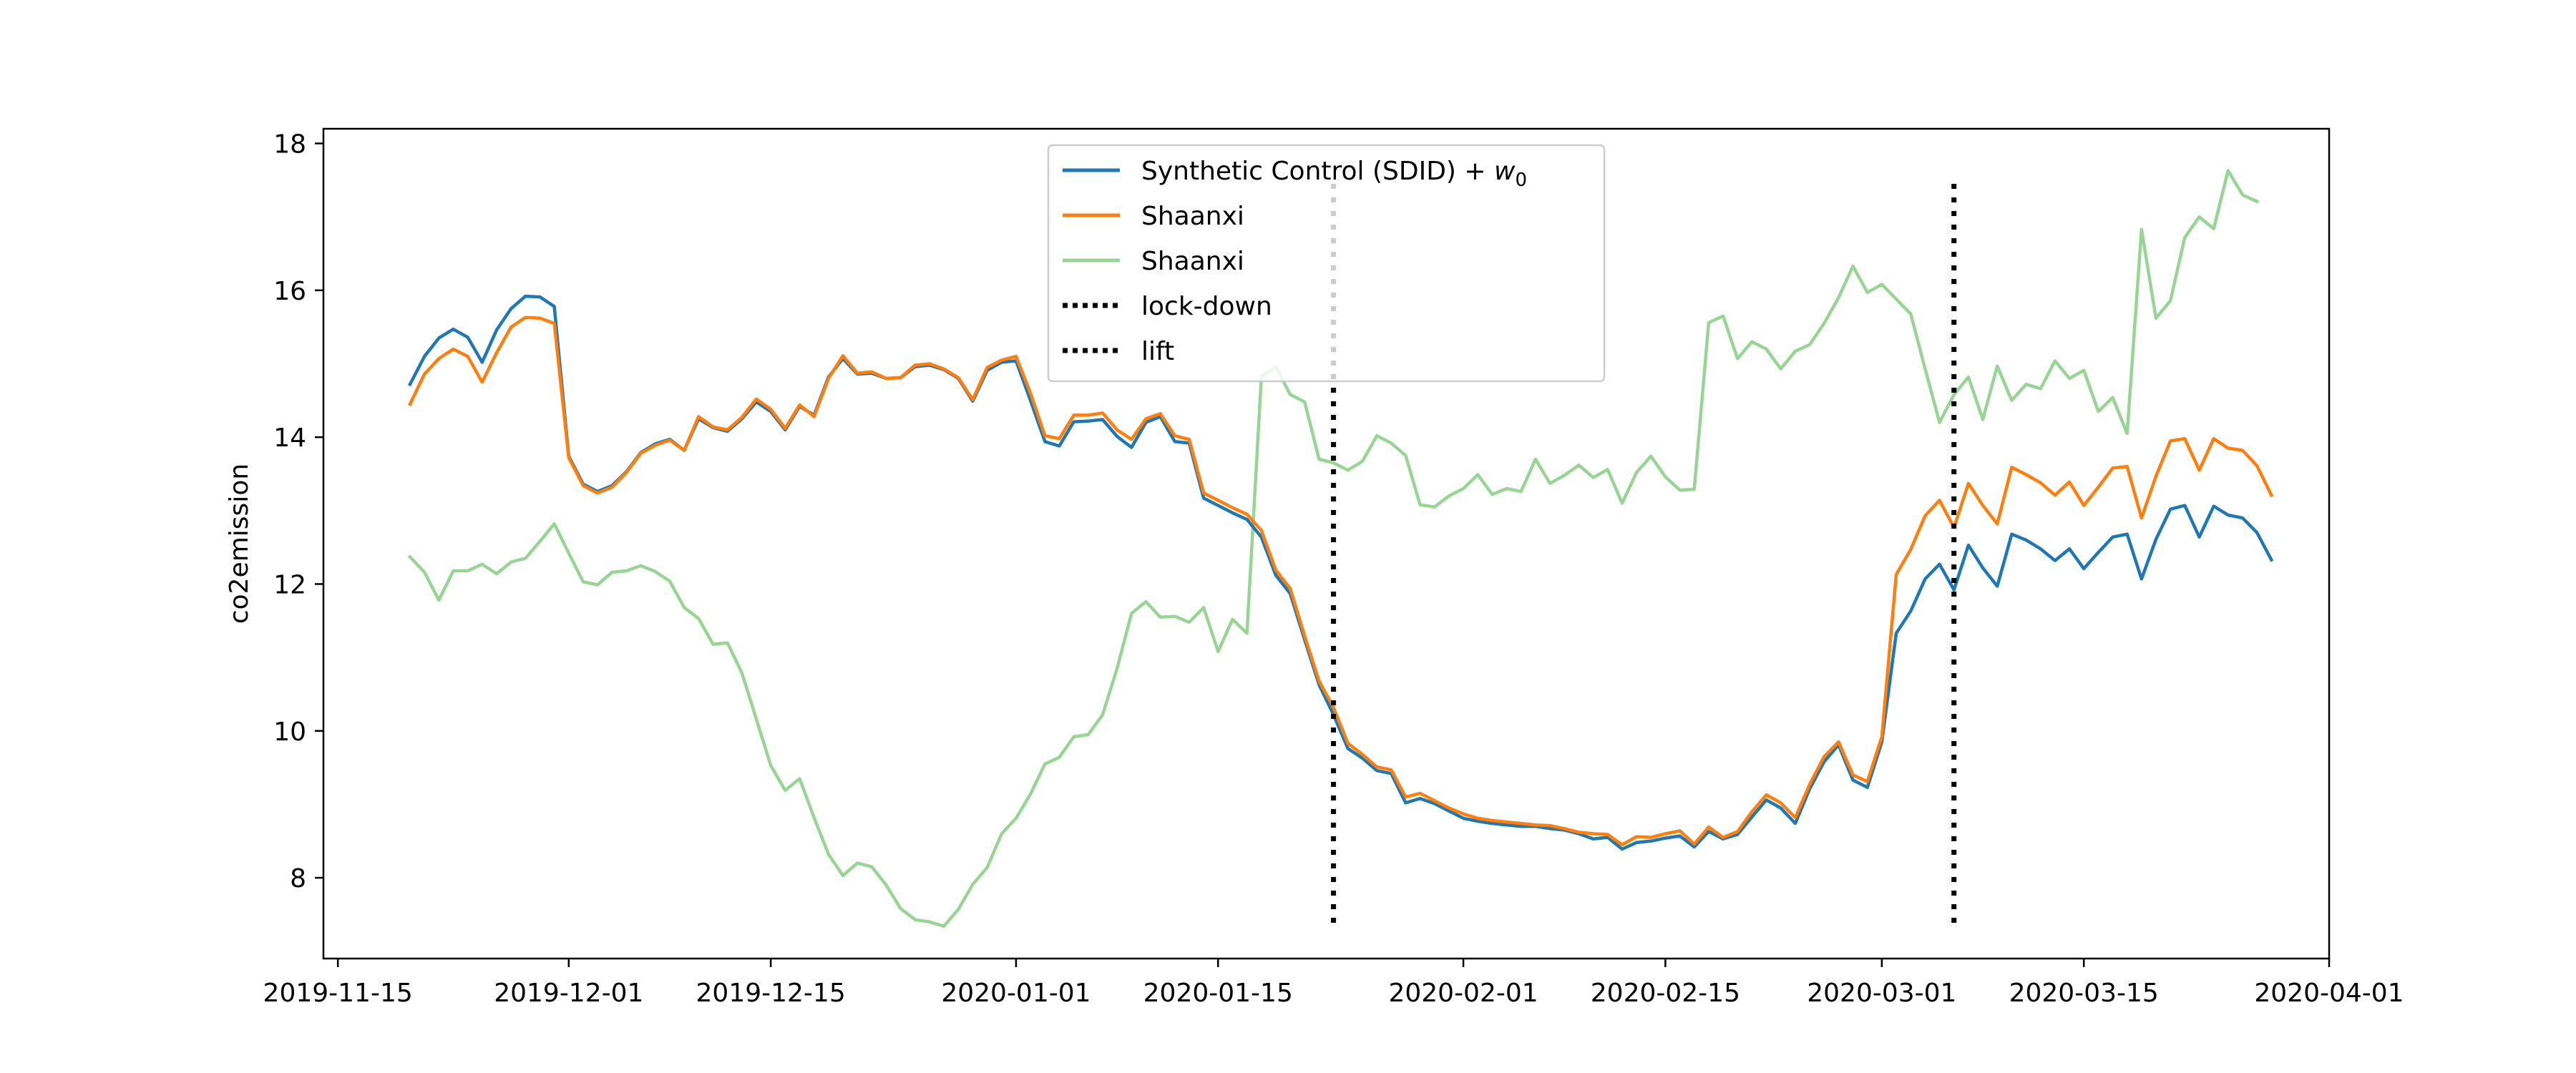 The height and width of the screenshot is (1073, 2576). Describe the element at coordinates (2329, 993) in the screenshot. I see `x-tick-label: 2020-04-01` at that location.